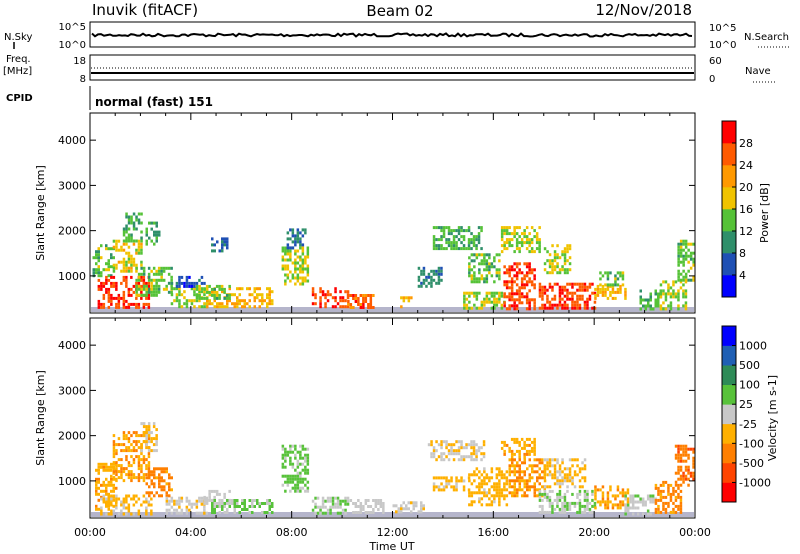 The image size is (800, 554). Describe the element at coordinates (695, 532) in the screenshot. I see `x-tick-label: 00:00` at that location.